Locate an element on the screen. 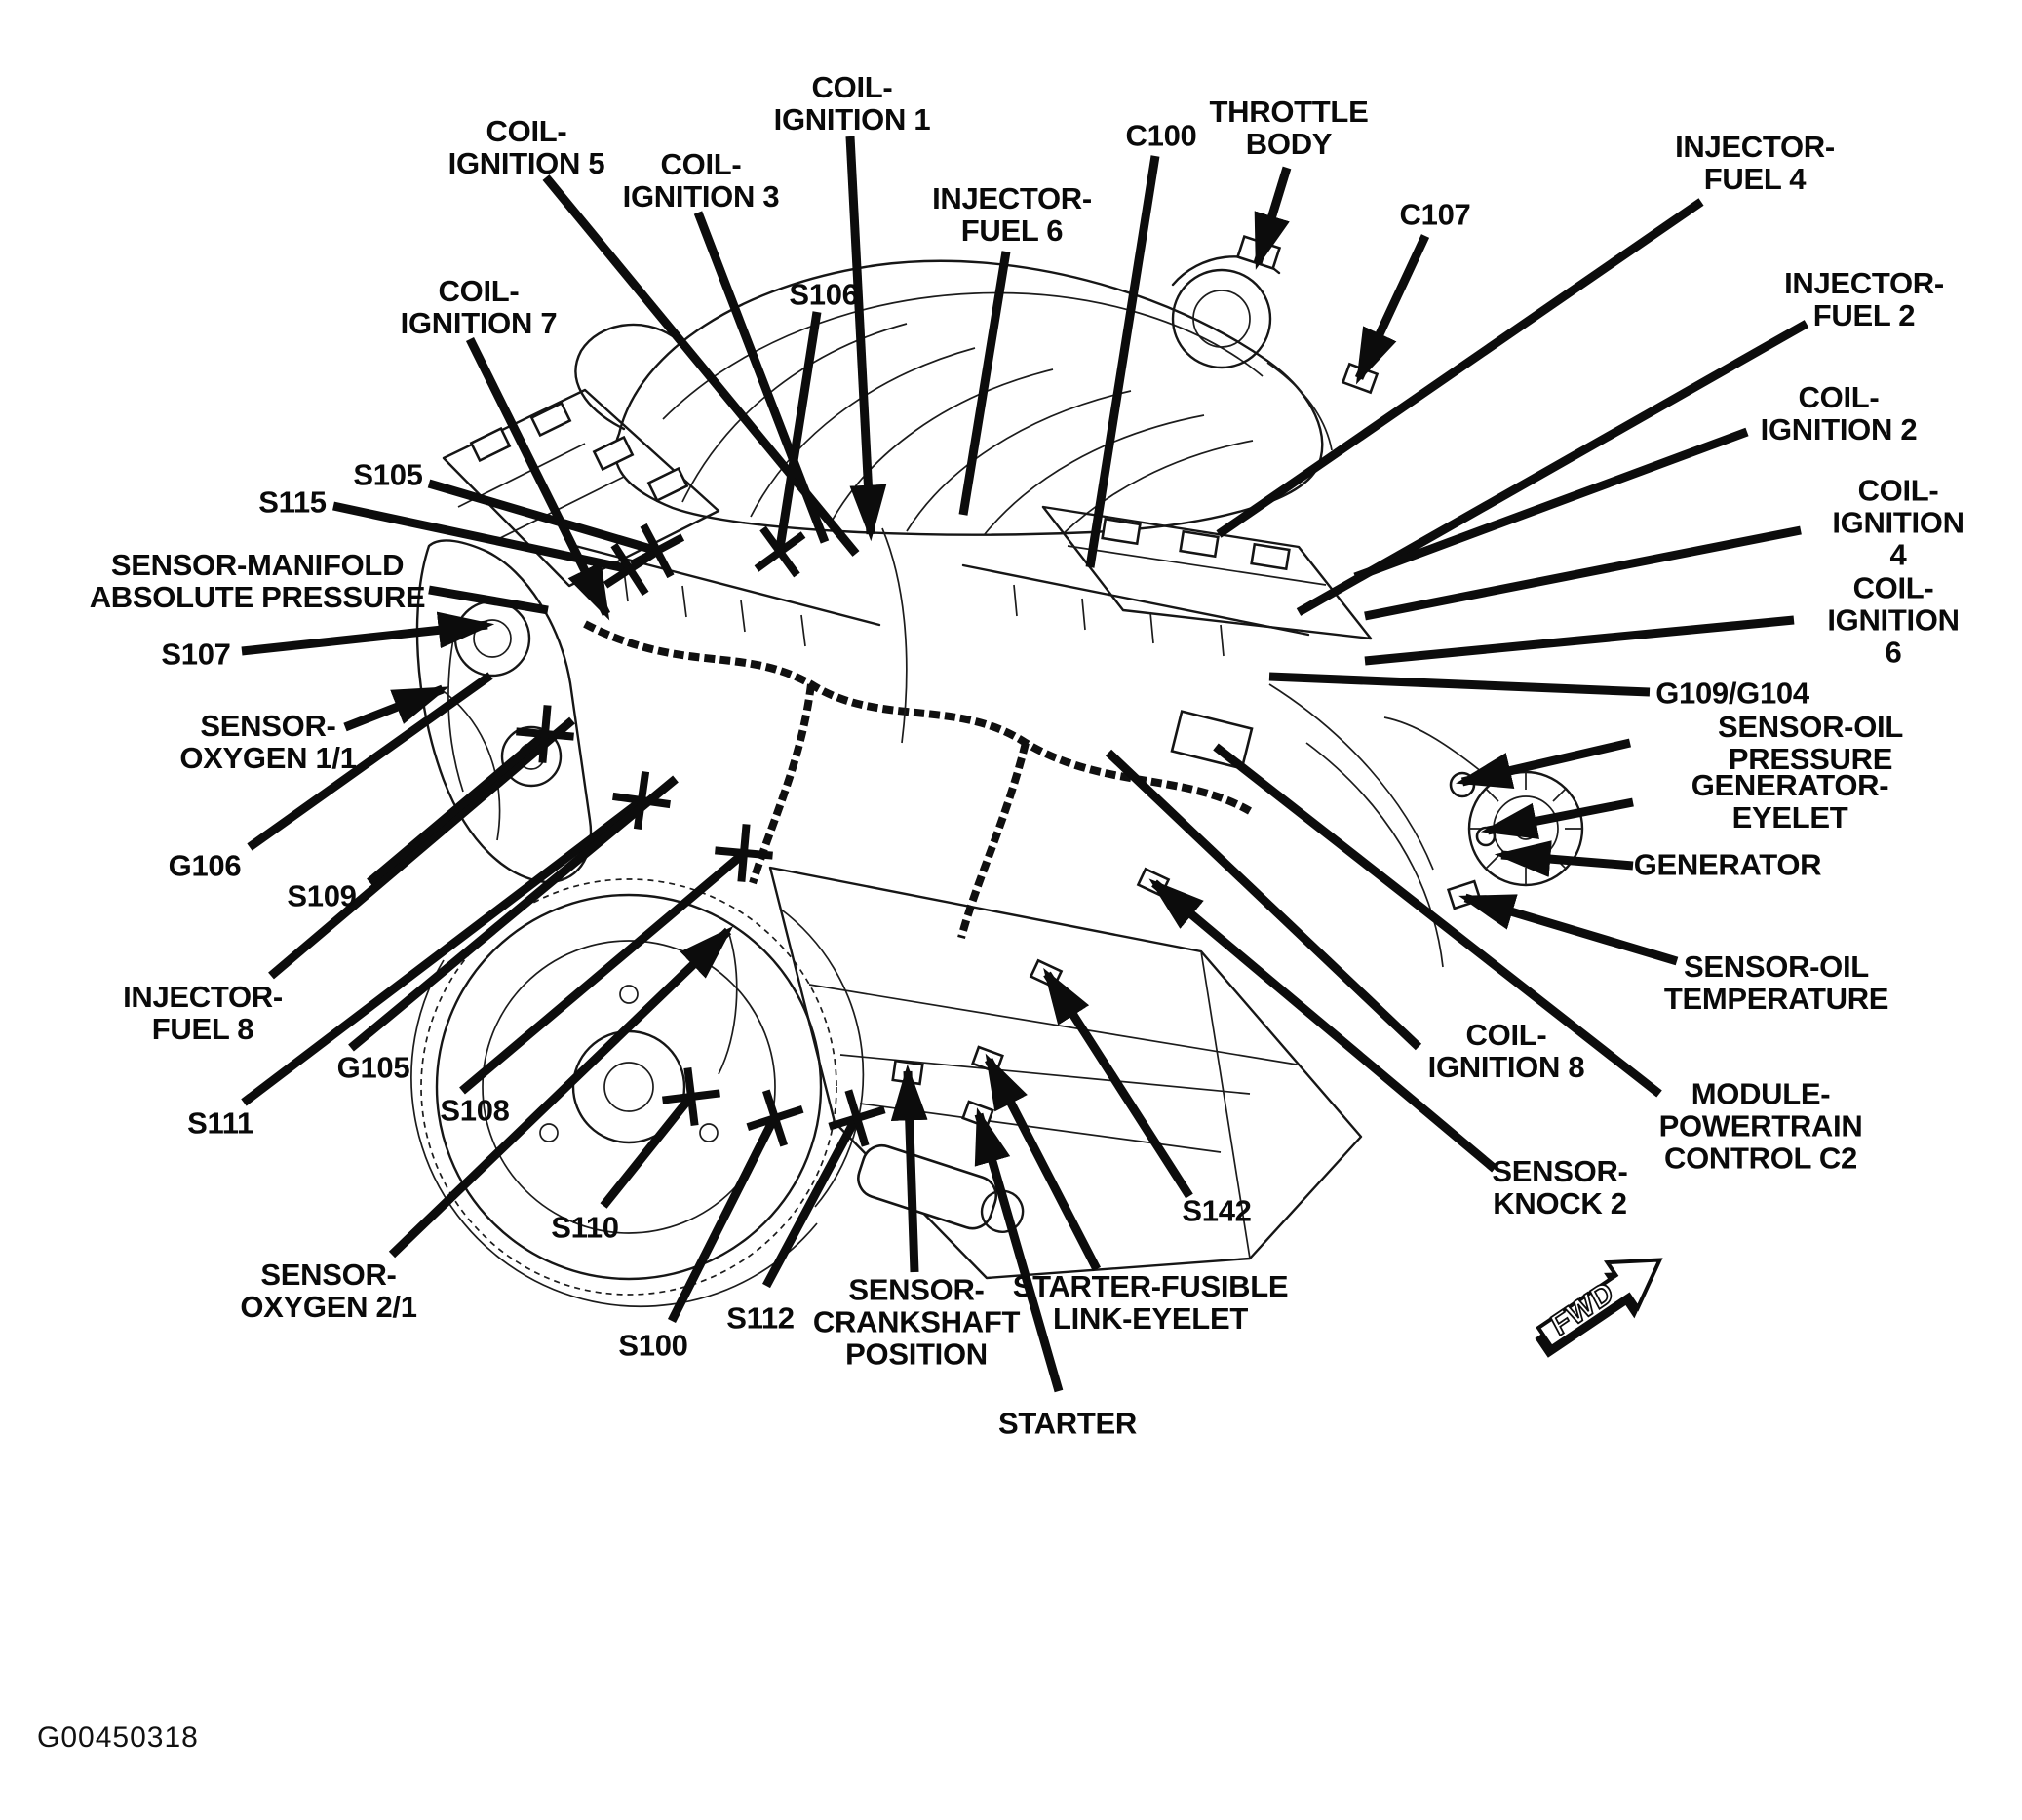 This screenshot has height=1820, width=2022. throttle-body-drawing is located at coordinates (1252, 343).